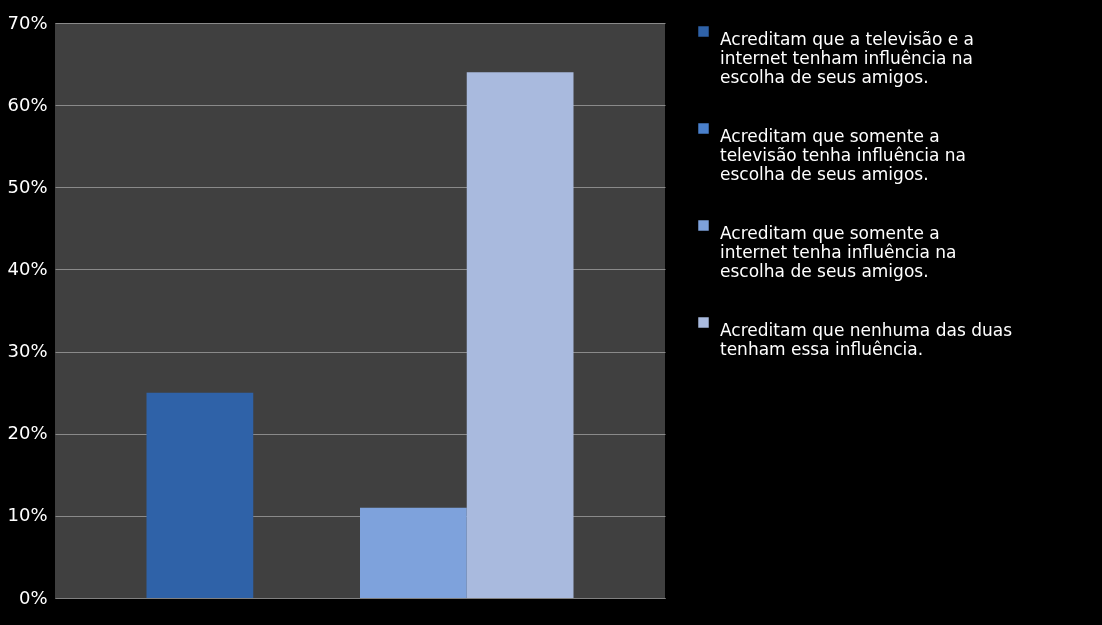 Image resolution: width=1102 pixels, height=625 pixels. What do you see at coordinates (27, 515) in the screenshot?
I see `y-tick-label: 10%` at bounding box center [27, 515].